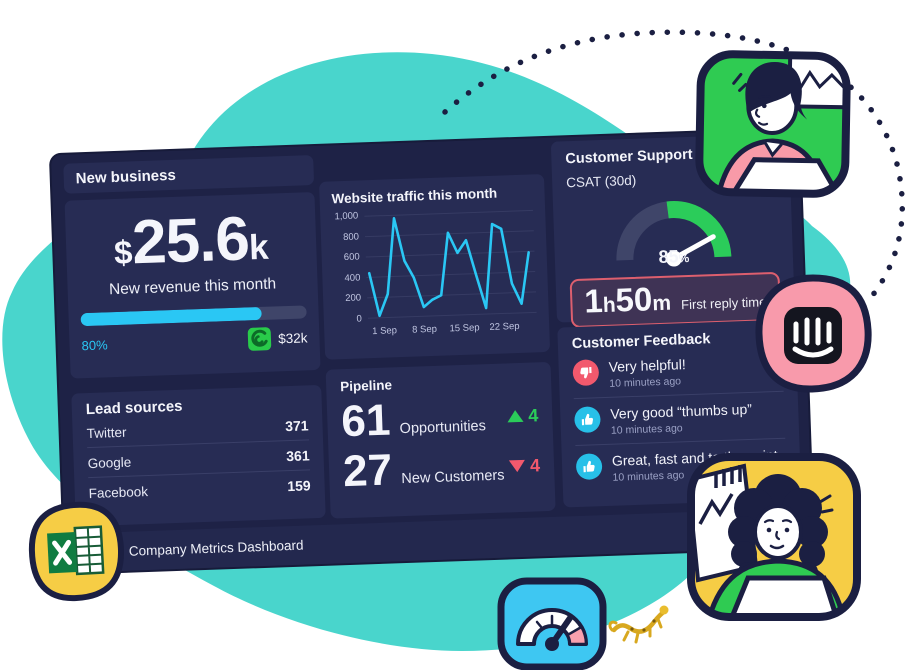 This screenshot has width=923, height=672. I want to click on lead-source-value: 361, so click(297, 456).